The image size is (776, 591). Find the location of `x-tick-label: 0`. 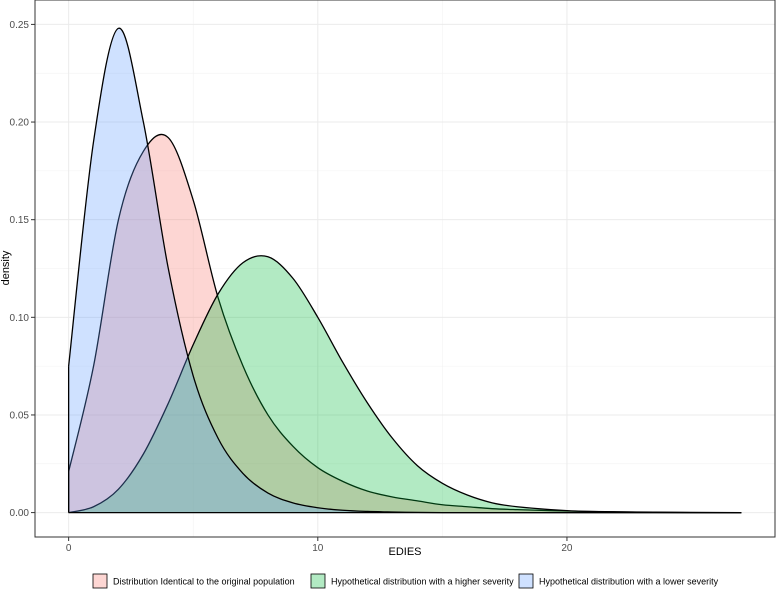

x-tick-label: 0 is located at coordinates (69, 548).